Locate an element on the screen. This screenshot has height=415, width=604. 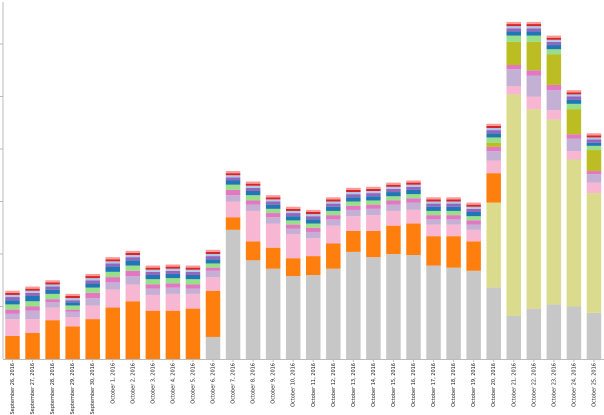
x-tick-label: October 7, 2016 is located at coordinates (234, 383).